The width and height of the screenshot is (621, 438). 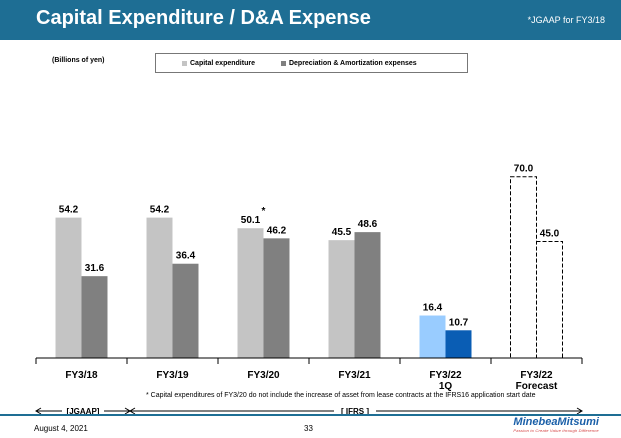 I want to click on jgaap-bracket-left-arrow, so click(x=38, y=411).